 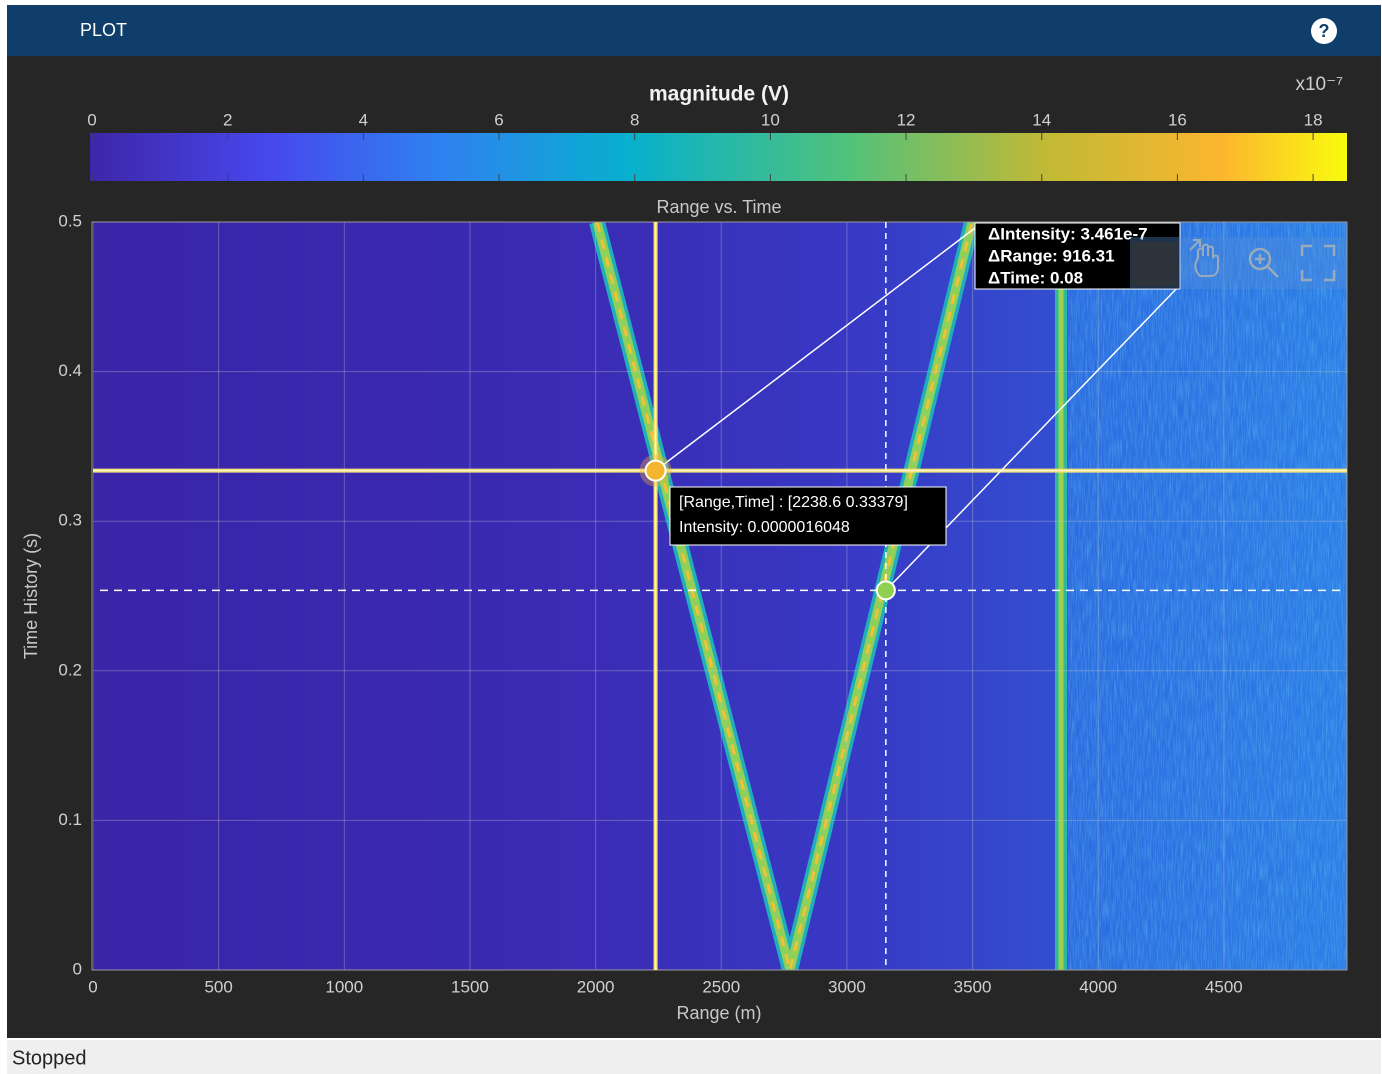 I want to click on x-axis-label: Range (m), so click(x=718, y=1013).